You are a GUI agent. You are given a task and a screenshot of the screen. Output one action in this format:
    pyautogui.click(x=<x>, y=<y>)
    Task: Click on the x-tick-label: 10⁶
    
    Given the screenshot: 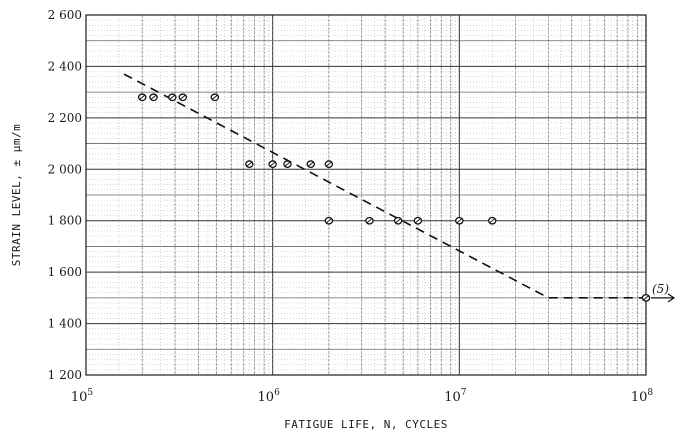 What is the action you would take?
    pyautogui.click(x=269, y=396)
    